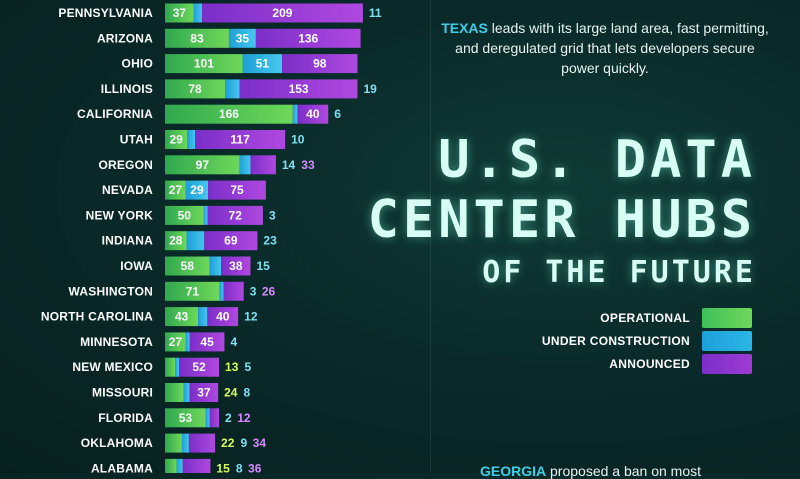 Image resolution: width=800 pixels, height=479 pixels. I want to click on bar-operational-iowa, so click(187, 266).